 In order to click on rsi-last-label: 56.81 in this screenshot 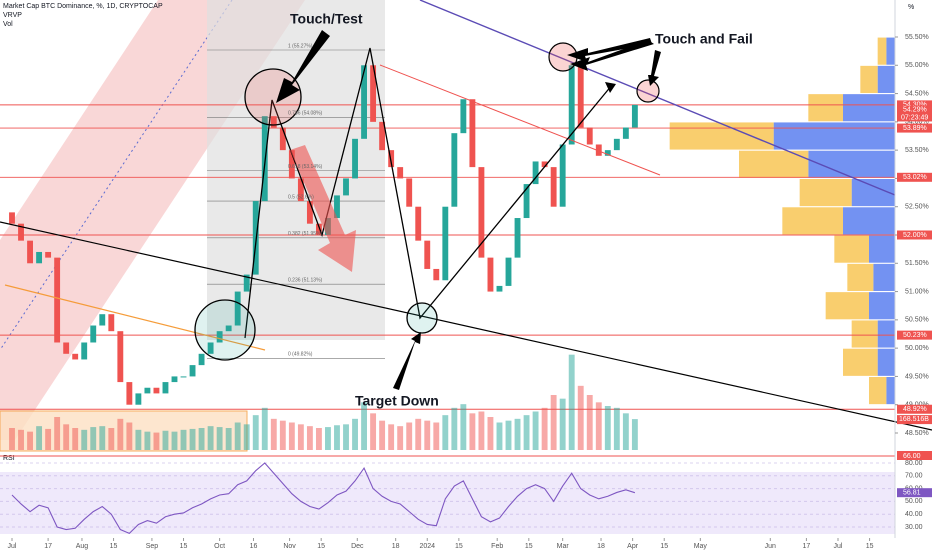, I will do `click(912, 493)`.